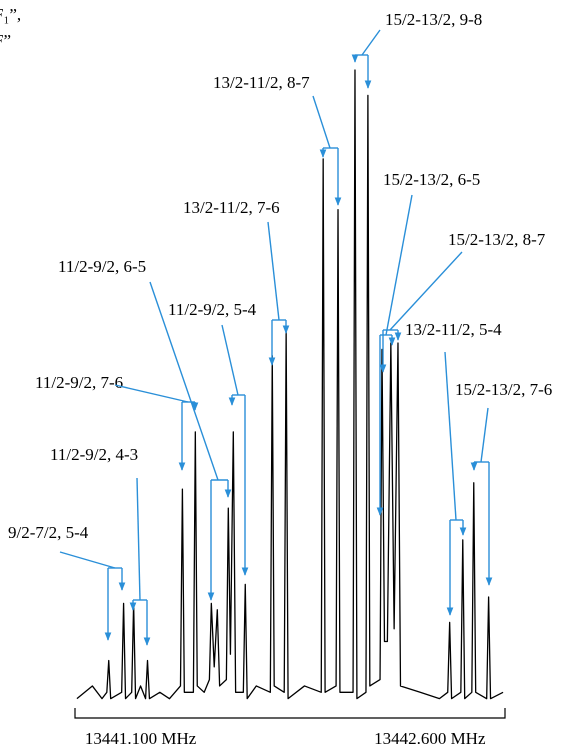 The image size is (576, 750). I want to click on peak-label: 13/2-11/2, 8-7, so click(261, 82).